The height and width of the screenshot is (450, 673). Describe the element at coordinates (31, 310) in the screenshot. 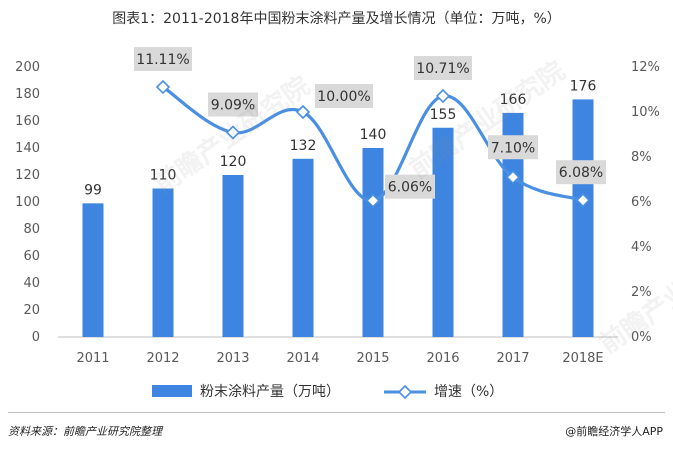

I see `y-left-tick-label: 20` at that location.